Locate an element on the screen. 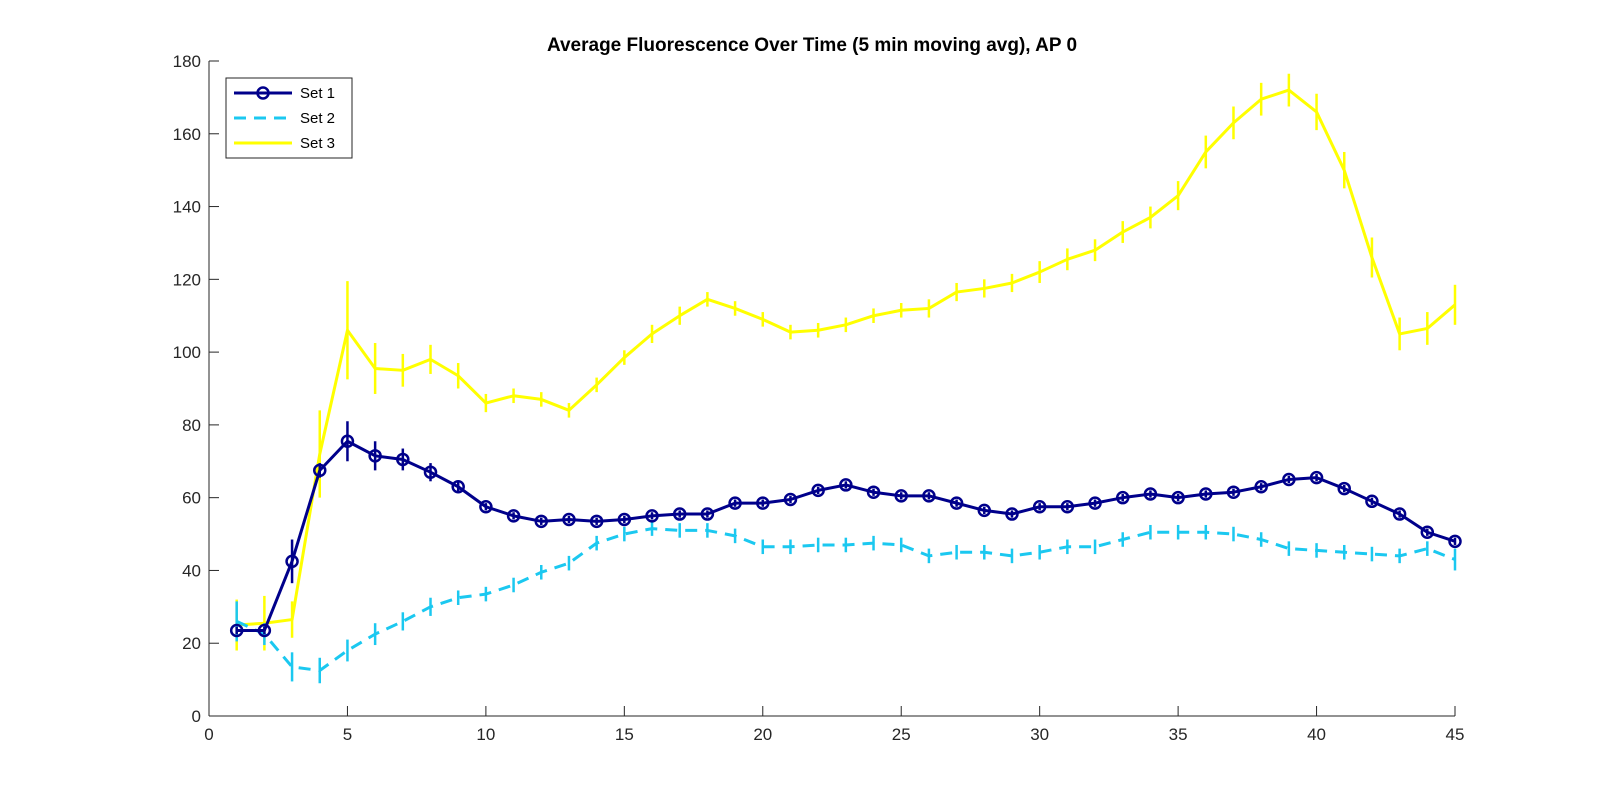  y-tick-label: 120 is located at coordinates (187, 279).